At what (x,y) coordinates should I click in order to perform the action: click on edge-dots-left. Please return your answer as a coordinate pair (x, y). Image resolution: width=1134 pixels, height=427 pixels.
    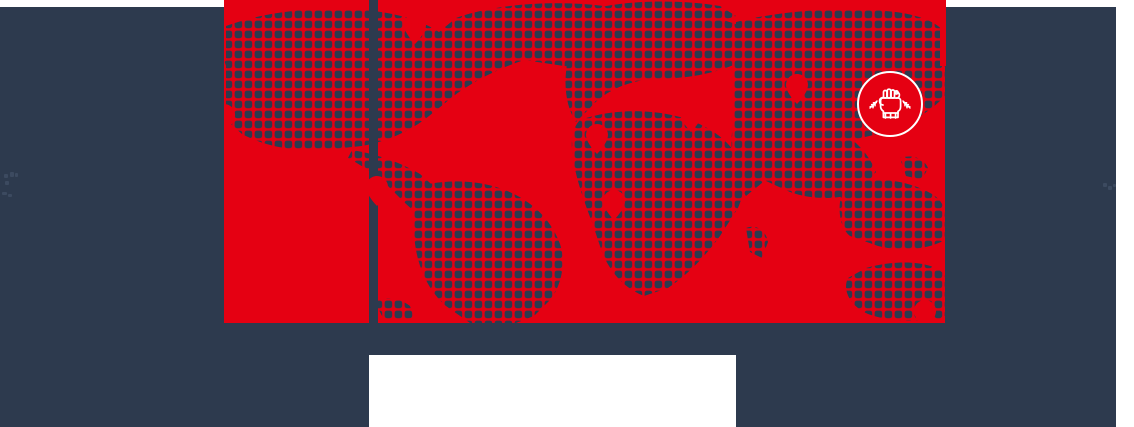
    Looking at the image, I should click on (10, 184).